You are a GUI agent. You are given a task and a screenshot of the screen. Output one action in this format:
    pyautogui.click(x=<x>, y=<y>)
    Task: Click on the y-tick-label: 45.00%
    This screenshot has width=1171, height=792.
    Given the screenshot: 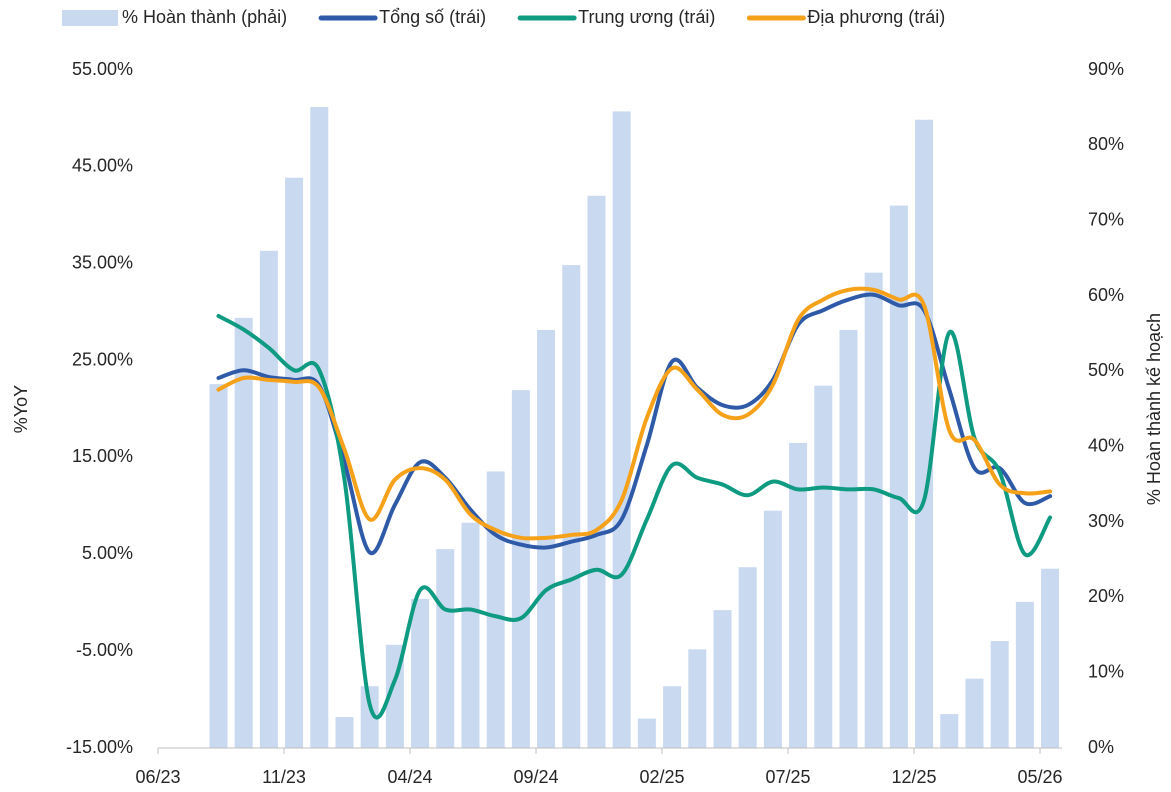 What is the action you would take?
    pyautogui.click(x=102, y=166)
    